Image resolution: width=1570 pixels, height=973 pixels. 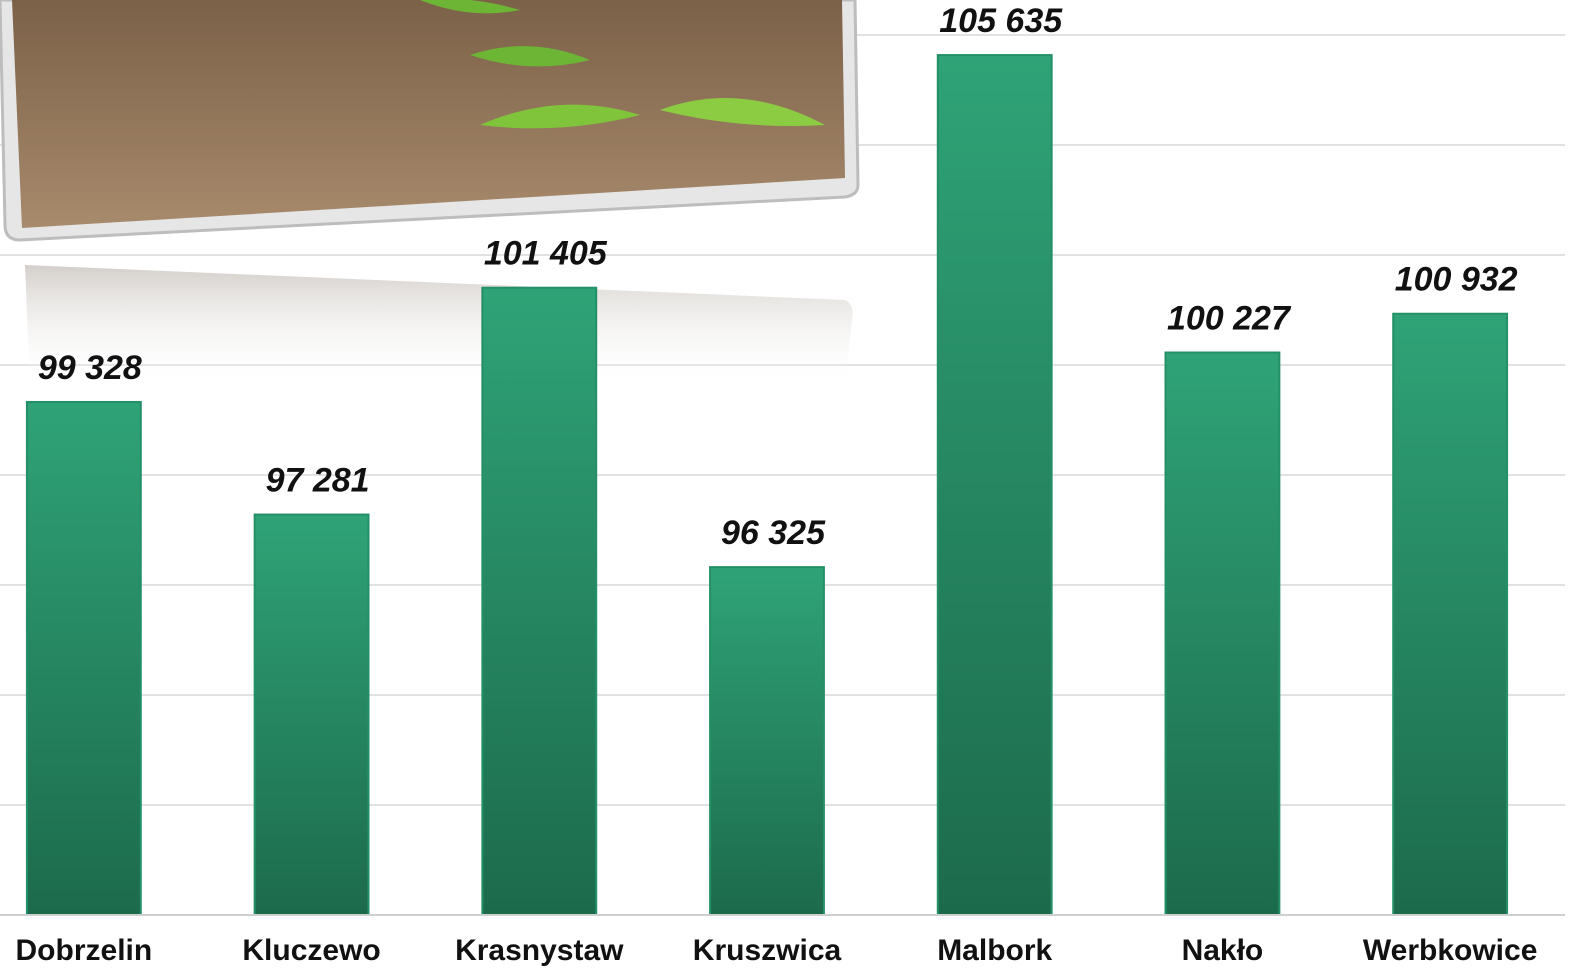 What do you see at coordinates (84, 950) in the screenshot?
I see `x-tick-label: Dobrzelin` at bounding box center [84, 950].